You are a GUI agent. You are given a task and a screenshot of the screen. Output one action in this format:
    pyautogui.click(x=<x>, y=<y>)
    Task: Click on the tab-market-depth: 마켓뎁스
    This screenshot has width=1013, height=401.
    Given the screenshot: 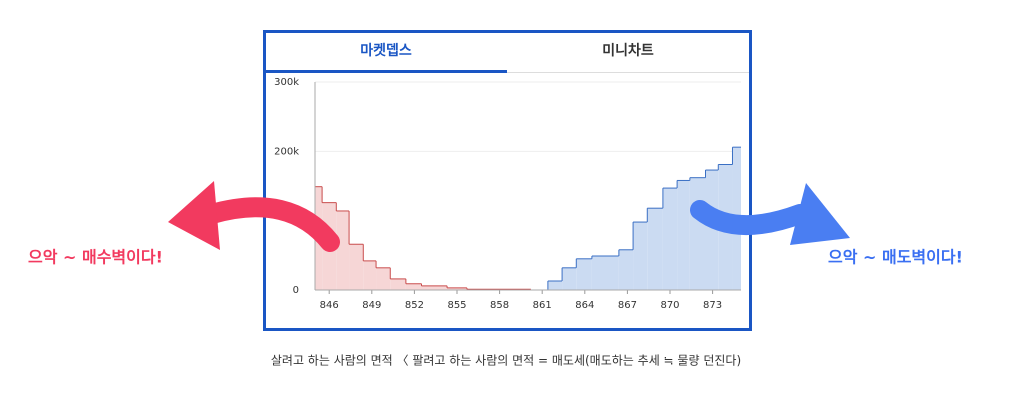 What is the action you would take?
    pyautogui.click(x=386, y=50)
    